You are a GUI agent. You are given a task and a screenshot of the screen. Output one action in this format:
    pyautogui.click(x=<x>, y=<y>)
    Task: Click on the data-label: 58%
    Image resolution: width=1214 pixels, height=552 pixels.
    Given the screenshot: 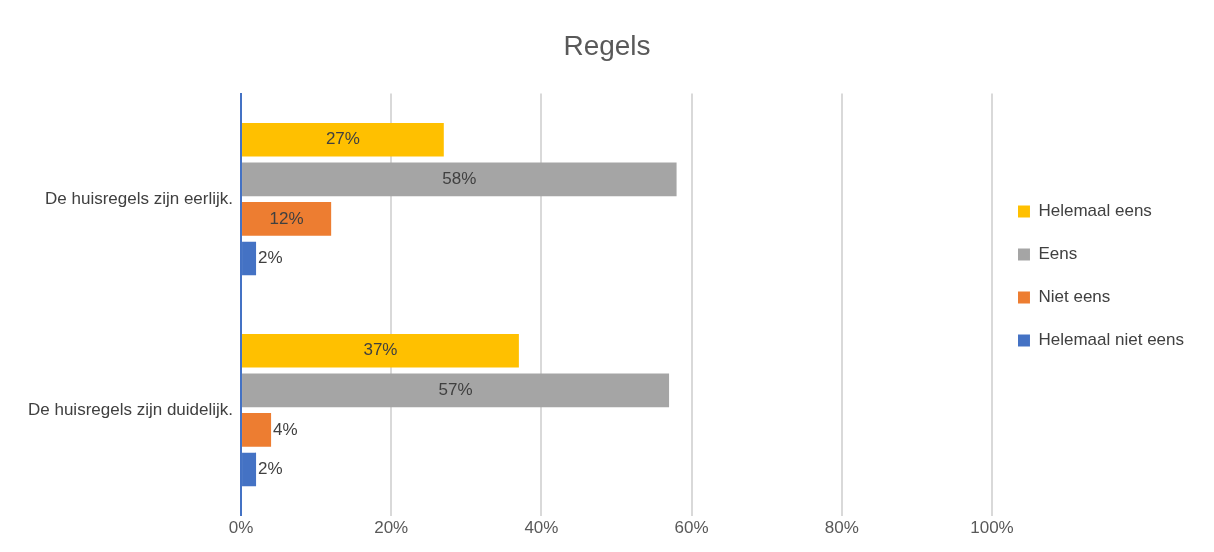 What is the action you would take?
    pyautogui.click(x=459, y=179)
    